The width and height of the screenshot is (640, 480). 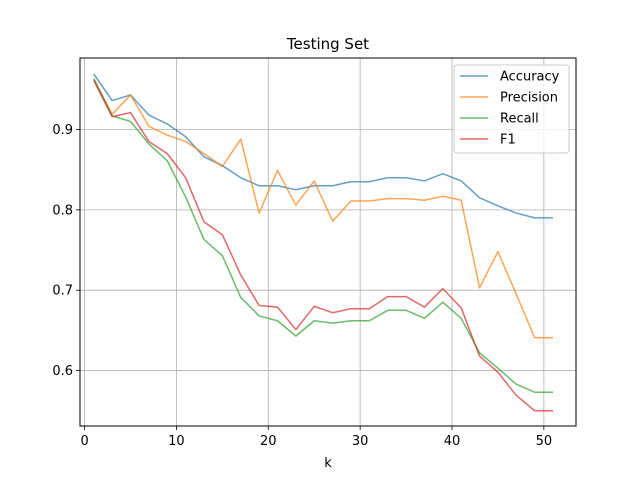 I want to click on legend: Accuracy Precision Recall F1, so click(x=511, y=109).